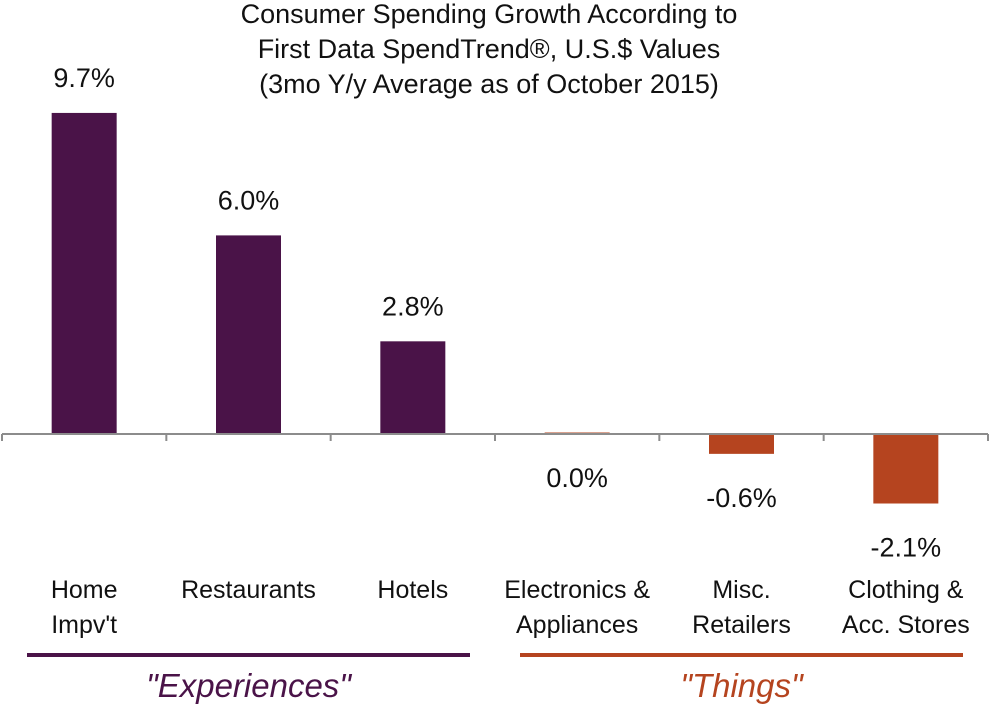  I want to click on category-label-line: Home, so click(84, 590).